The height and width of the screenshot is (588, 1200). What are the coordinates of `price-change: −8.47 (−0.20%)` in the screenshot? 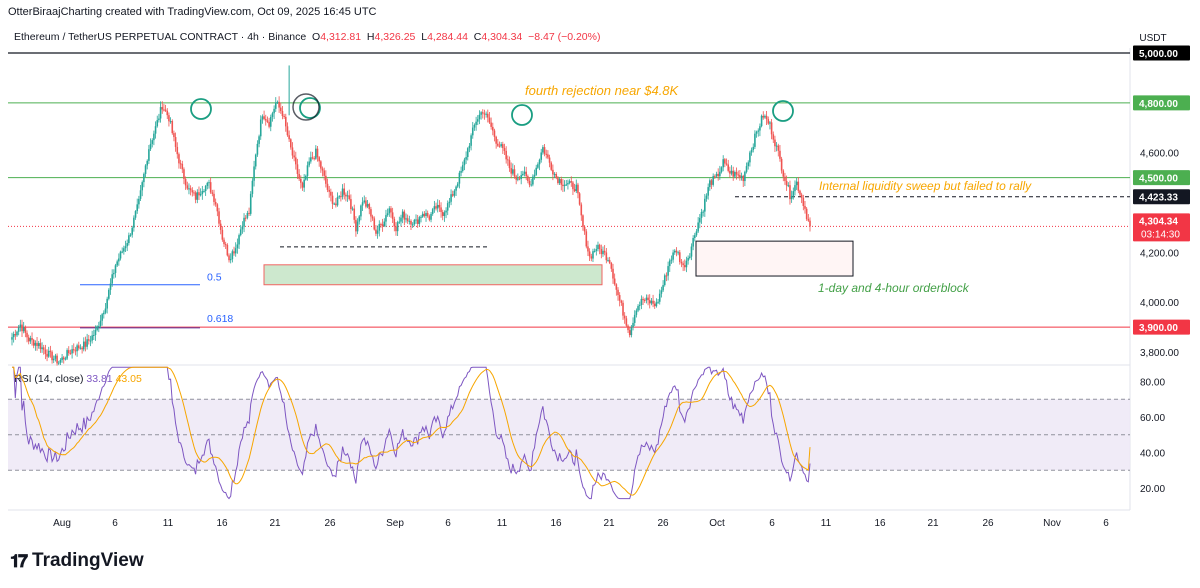 It's located at (562, 37).